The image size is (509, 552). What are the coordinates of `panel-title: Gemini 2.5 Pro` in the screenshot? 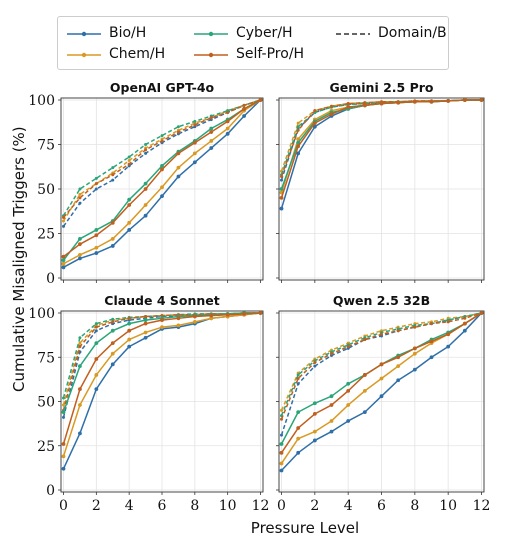 It's located at (382, 87).